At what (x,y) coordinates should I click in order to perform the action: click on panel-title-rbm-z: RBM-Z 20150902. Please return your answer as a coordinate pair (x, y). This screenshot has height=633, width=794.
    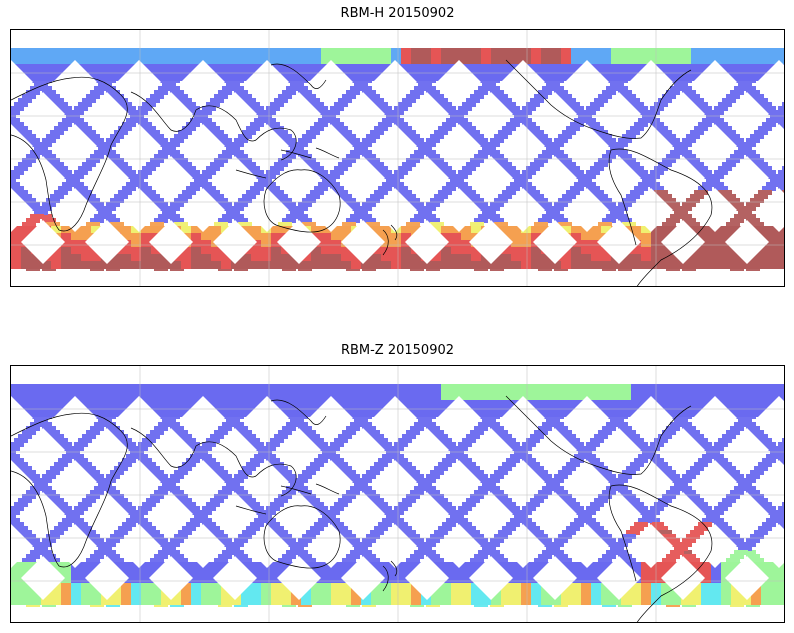
    Looking at the image, I should click on (397, 350).